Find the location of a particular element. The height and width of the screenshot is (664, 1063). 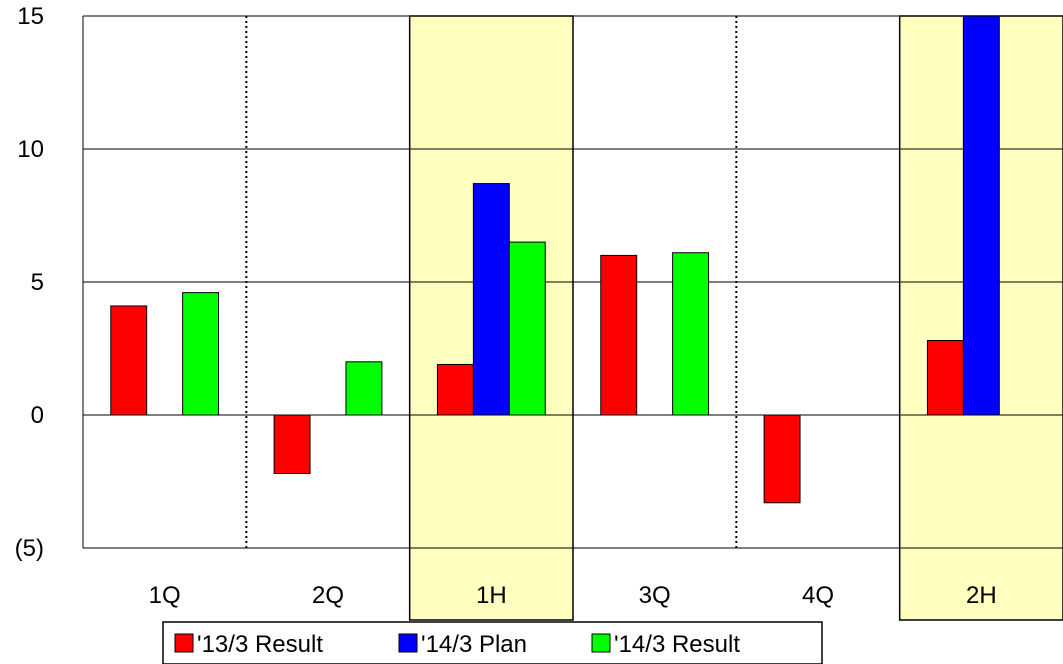

category-label: 4Q is located at coordinates (818, 595).